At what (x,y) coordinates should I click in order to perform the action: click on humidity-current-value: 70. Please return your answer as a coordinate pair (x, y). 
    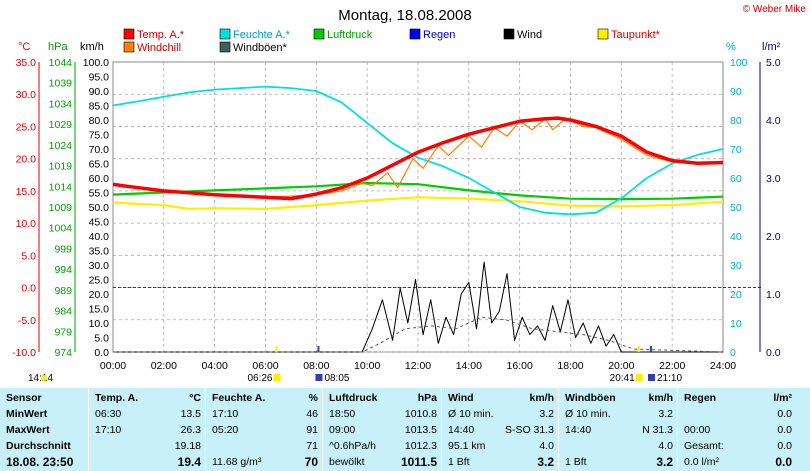
    Looking at the image, I should click on (311, 462).